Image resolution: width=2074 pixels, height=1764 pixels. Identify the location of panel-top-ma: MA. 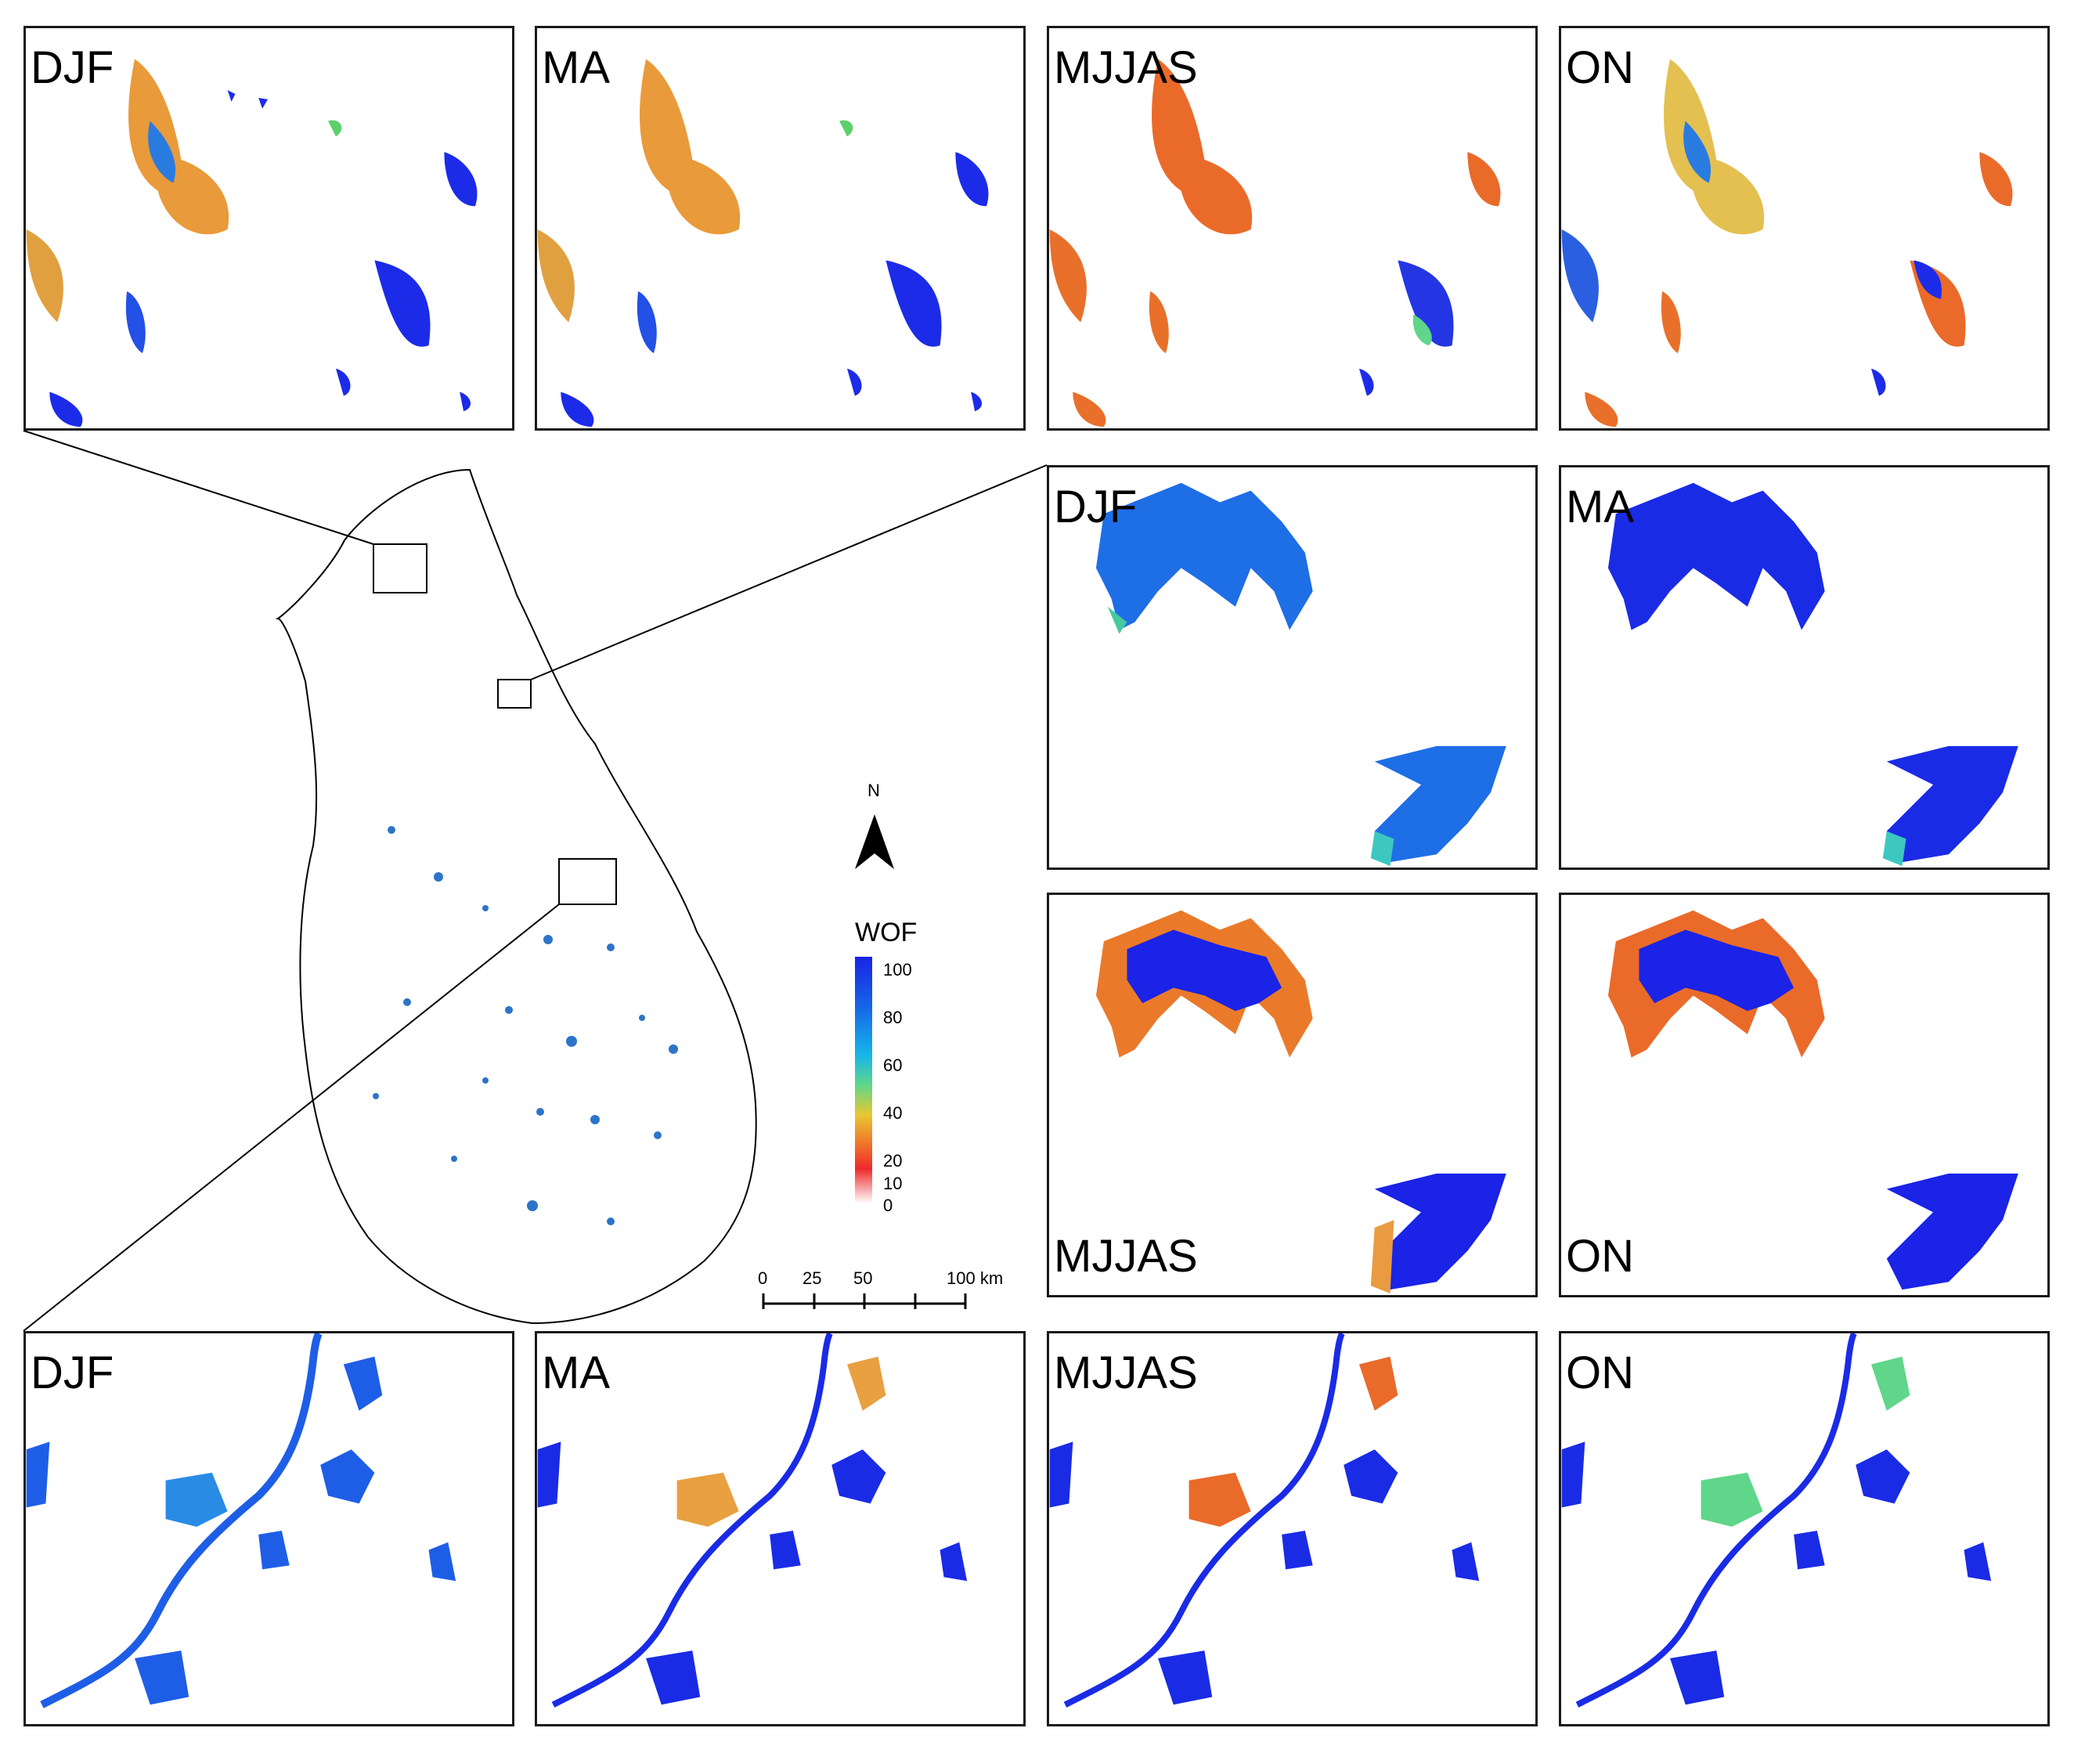
(780, 228).